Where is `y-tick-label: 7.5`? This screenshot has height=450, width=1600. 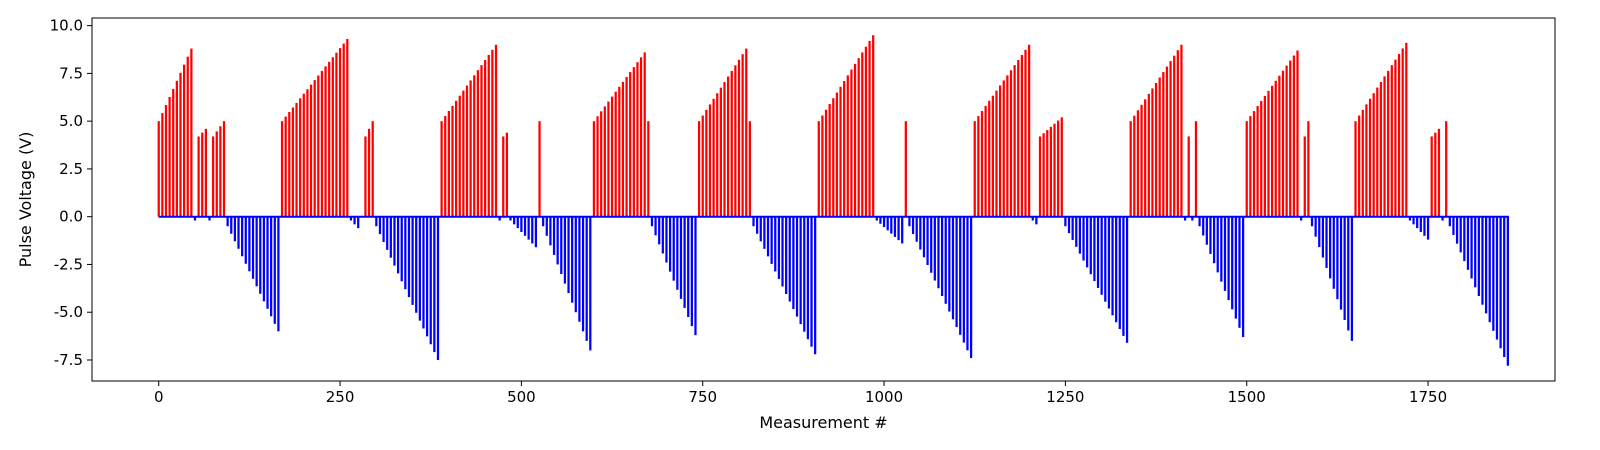
y-tick-label: 7.5 is located at coordinates (71, 73).